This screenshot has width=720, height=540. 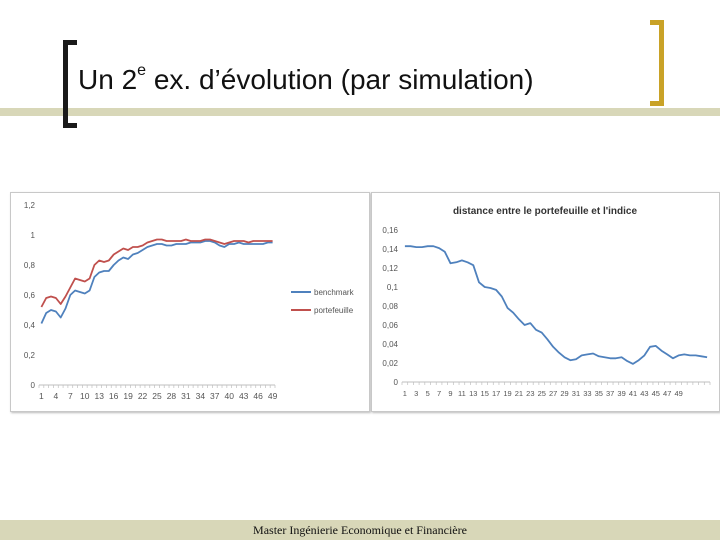 I want to click on x-tick-label: 21, so click(x=519, y=393).